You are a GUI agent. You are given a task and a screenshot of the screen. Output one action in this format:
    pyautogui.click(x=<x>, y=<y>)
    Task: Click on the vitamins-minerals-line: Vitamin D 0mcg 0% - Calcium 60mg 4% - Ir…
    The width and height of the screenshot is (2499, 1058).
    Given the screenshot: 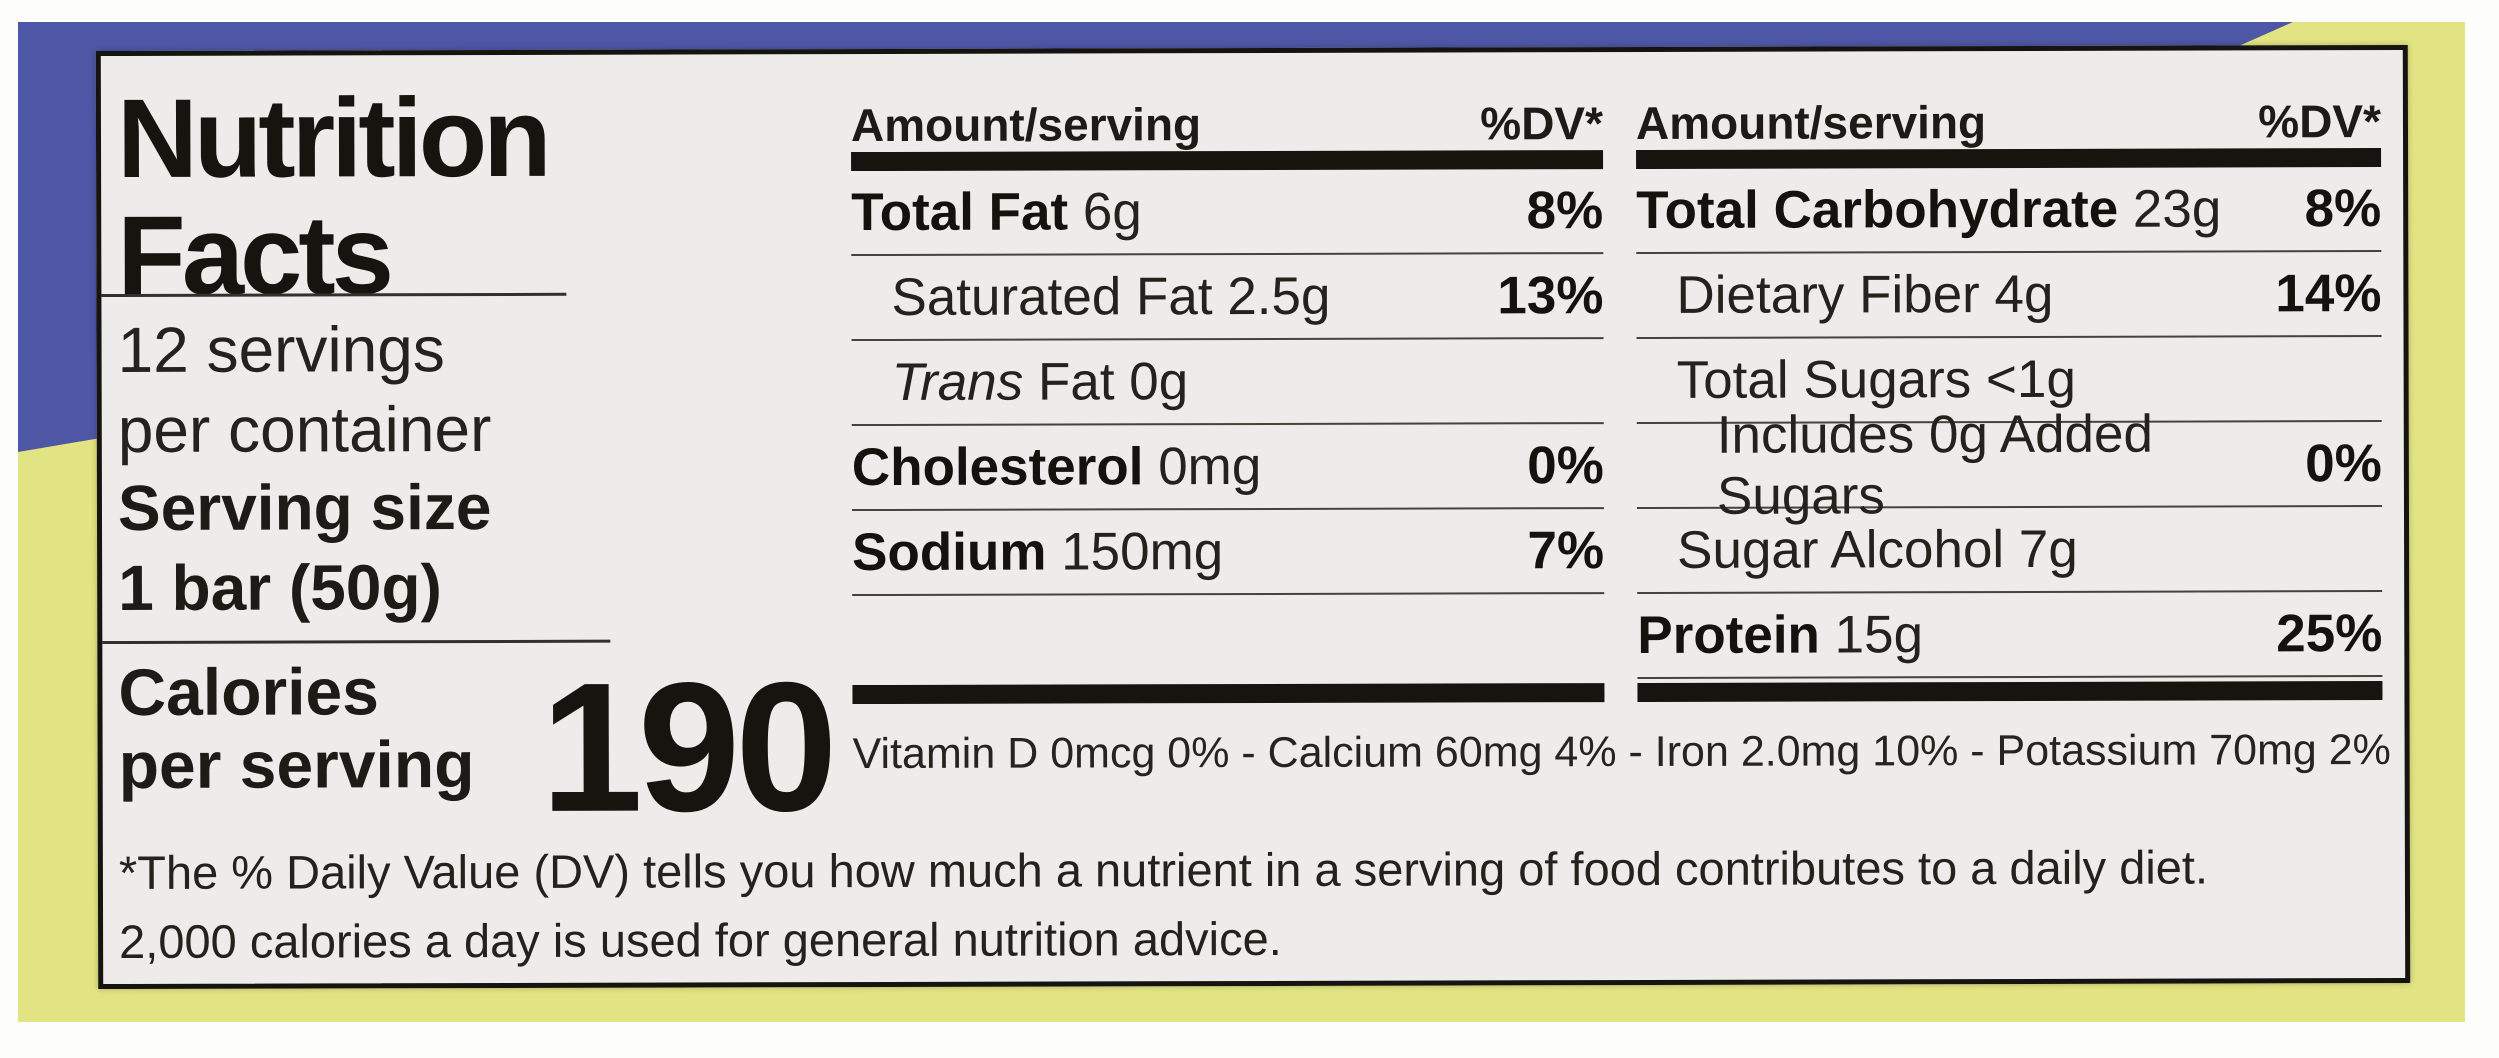 What is the action you would take?
    pyautogui.click(x=1621, y=752)
    